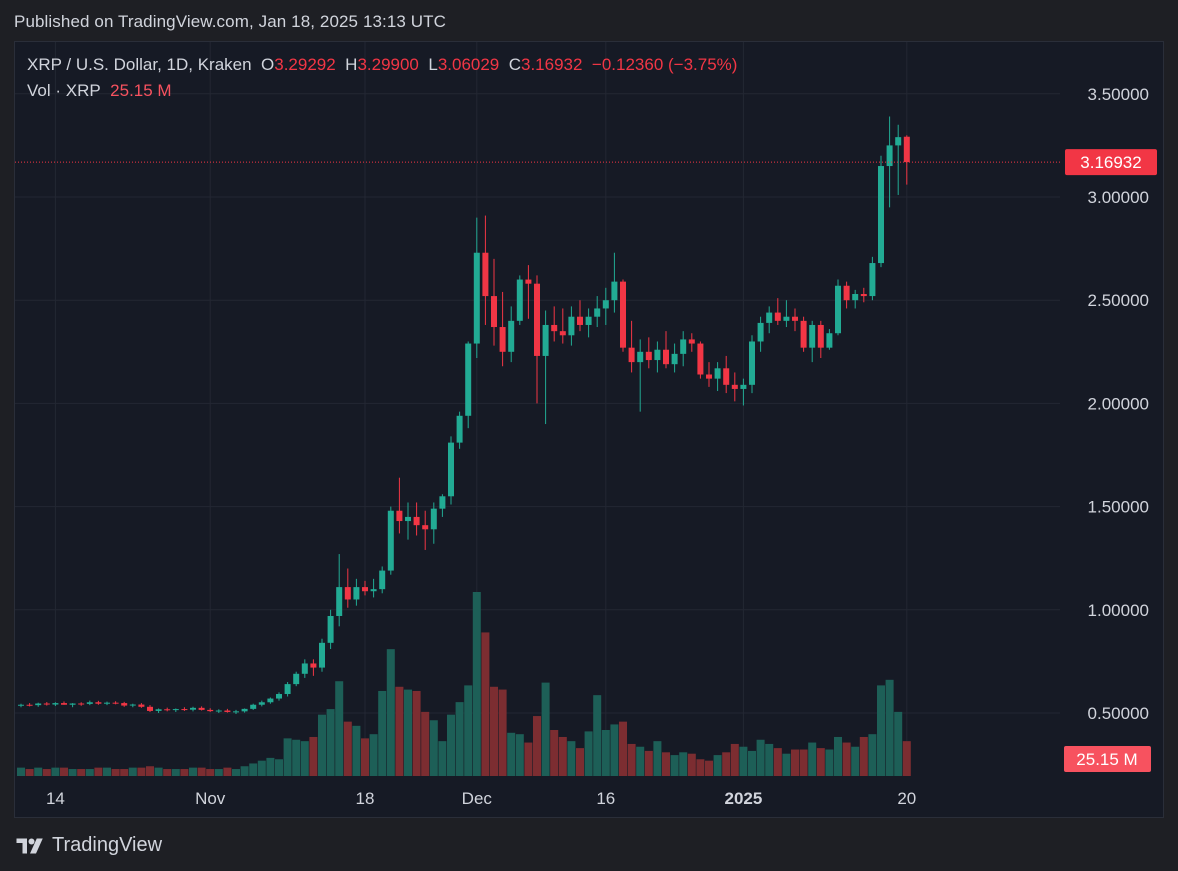 The width and height of the screenshot is (1178, 871). Describe the element at coordinates (1111, 162) in the screenshot. I see `last-price-badge` at that location.